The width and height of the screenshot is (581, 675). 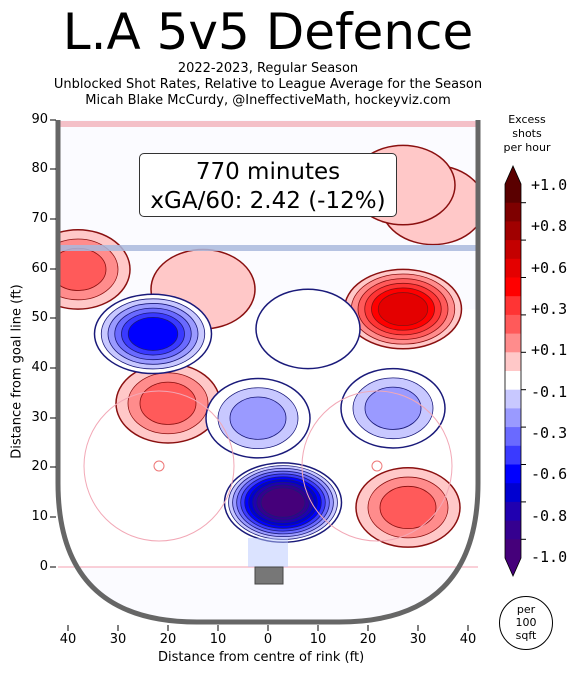 What do you see at coordinates (268, 201) in the screenshot?
I see `xga-label: xGA/60: 2.42 (-12%)` at bounding box center [268, 201].